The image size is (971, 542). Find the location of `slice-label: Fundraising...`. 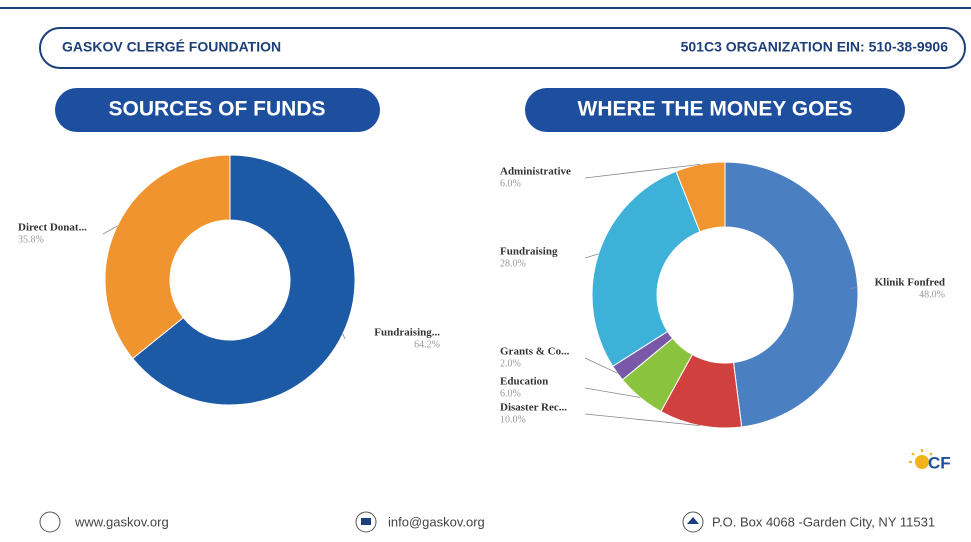

slice-label: Fundraising... is located at coordinates (407, 333).